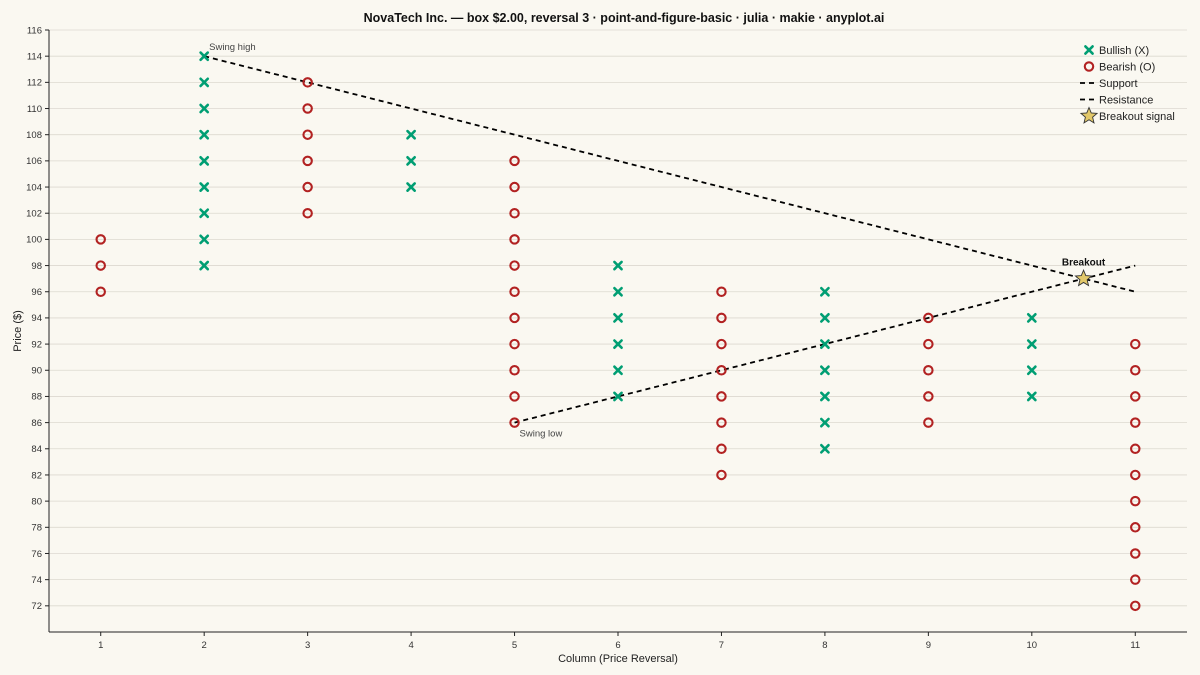 The height and width of the screenshot is (675, 1200). I want to click on y-tick-label: 74, so click(36, 580).